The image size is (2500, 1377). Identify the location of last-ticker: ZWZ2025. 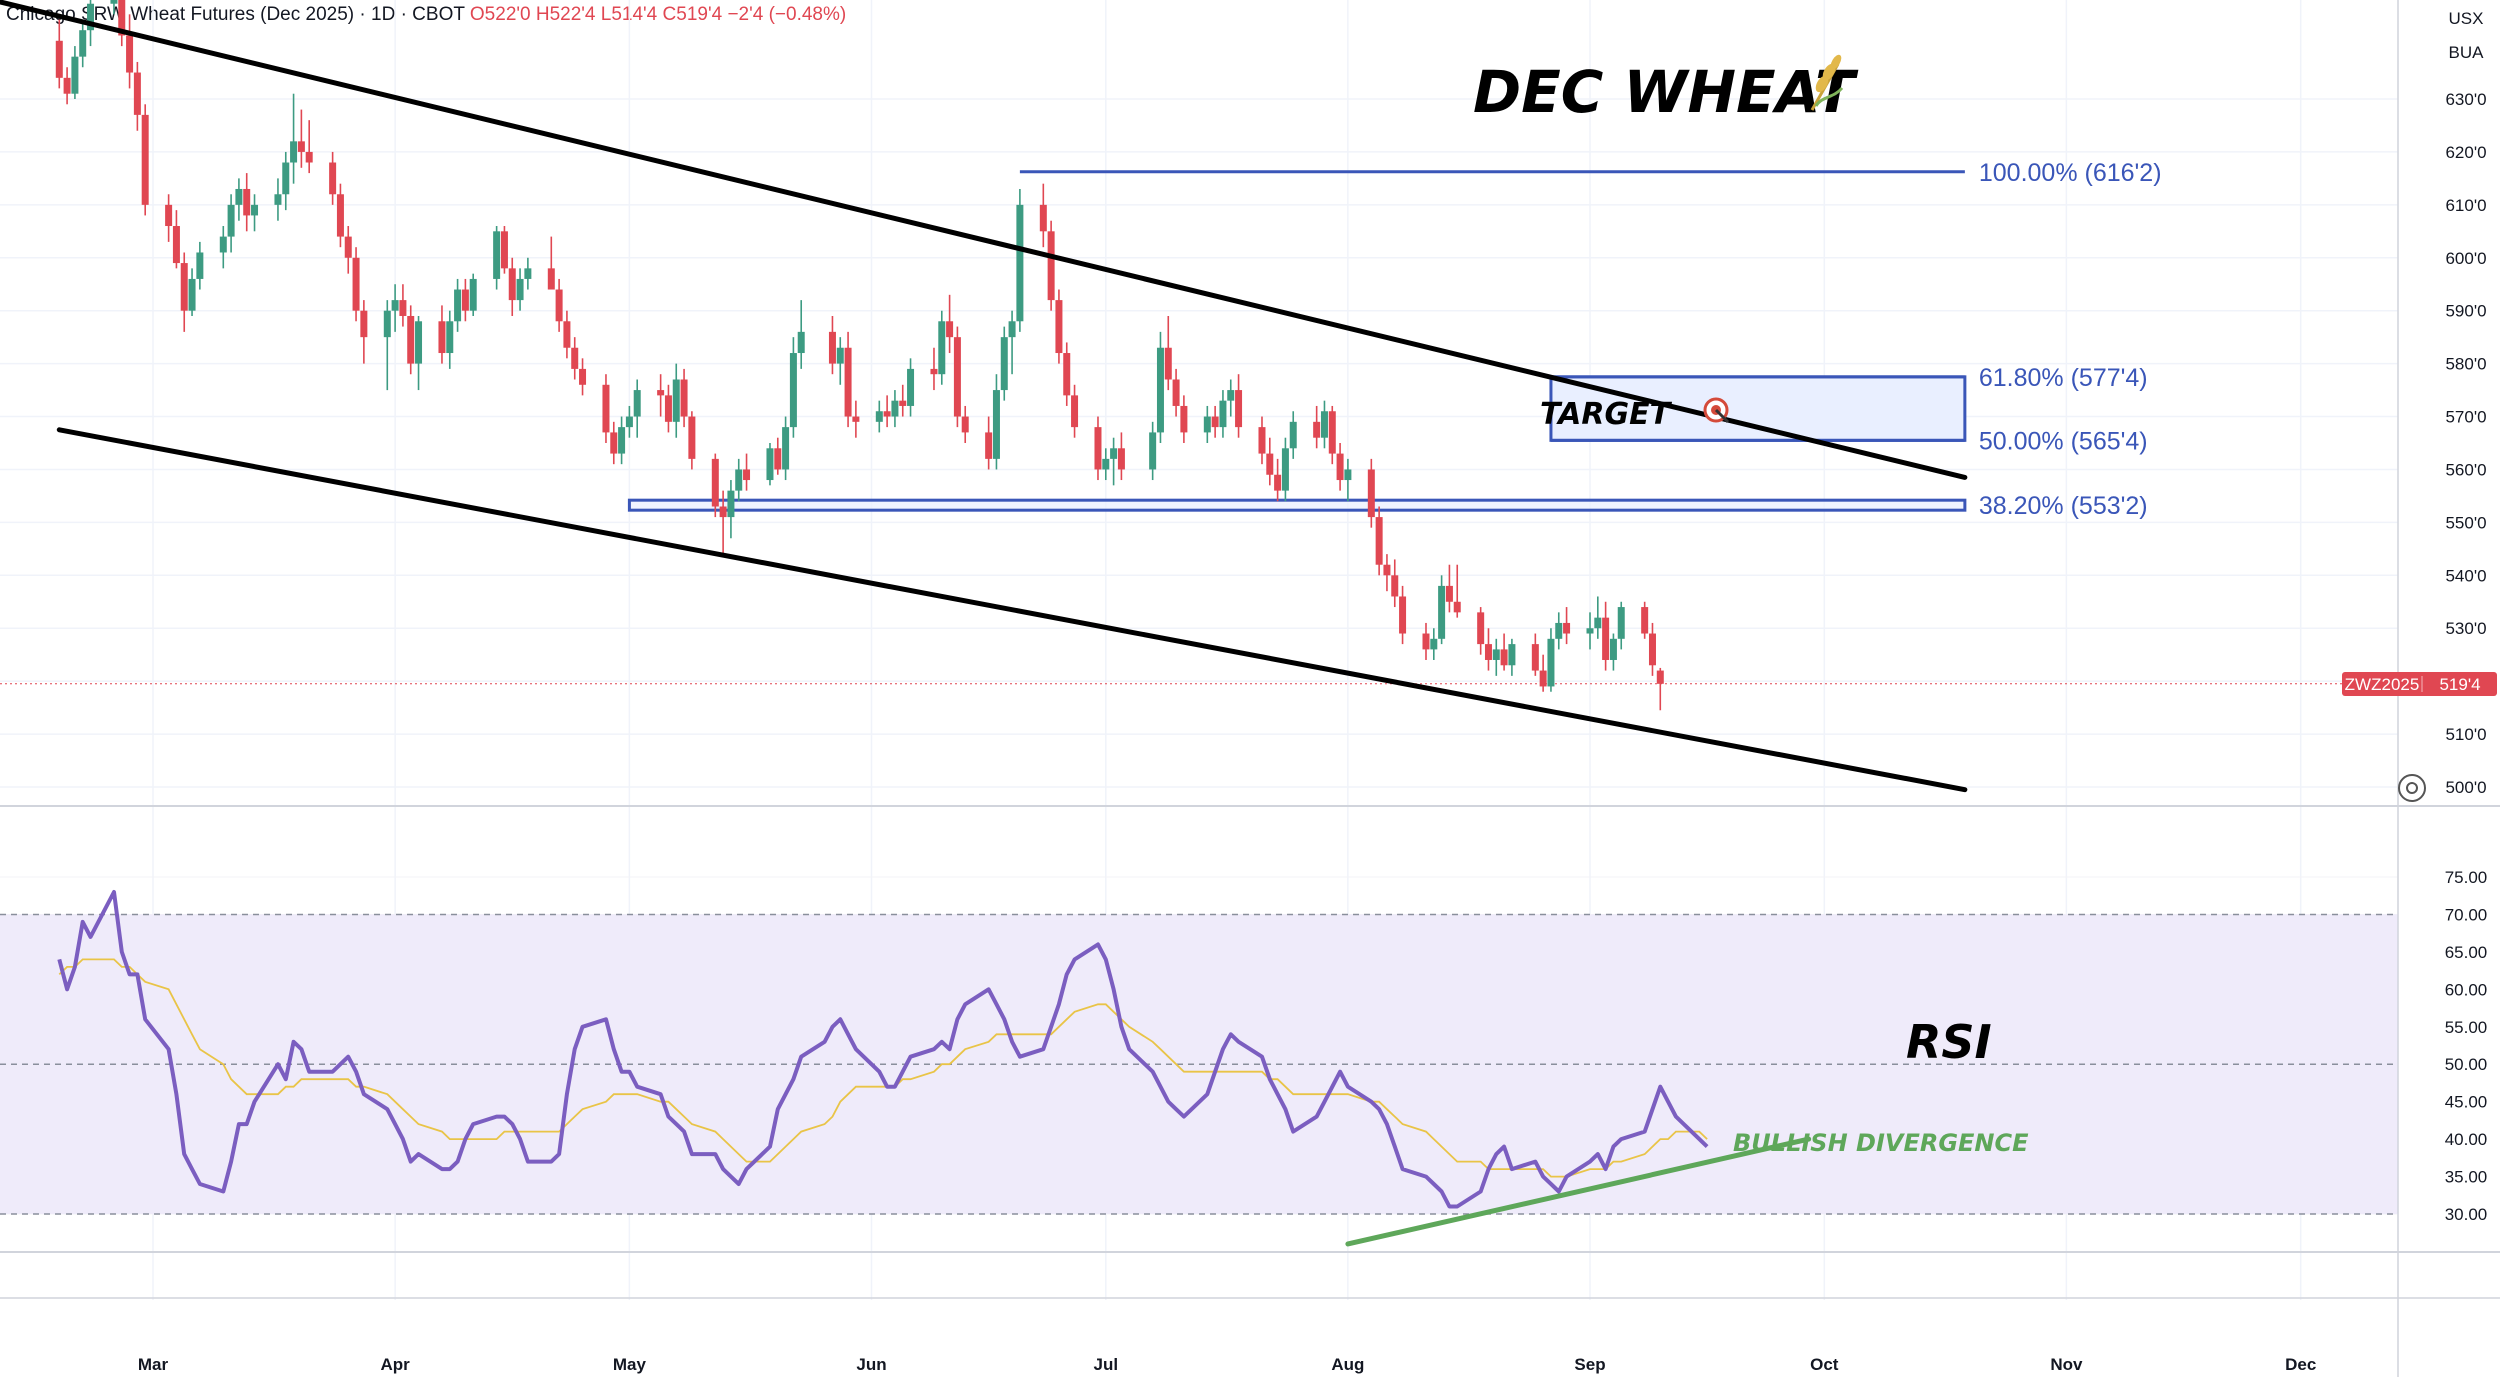
(2382, 684).